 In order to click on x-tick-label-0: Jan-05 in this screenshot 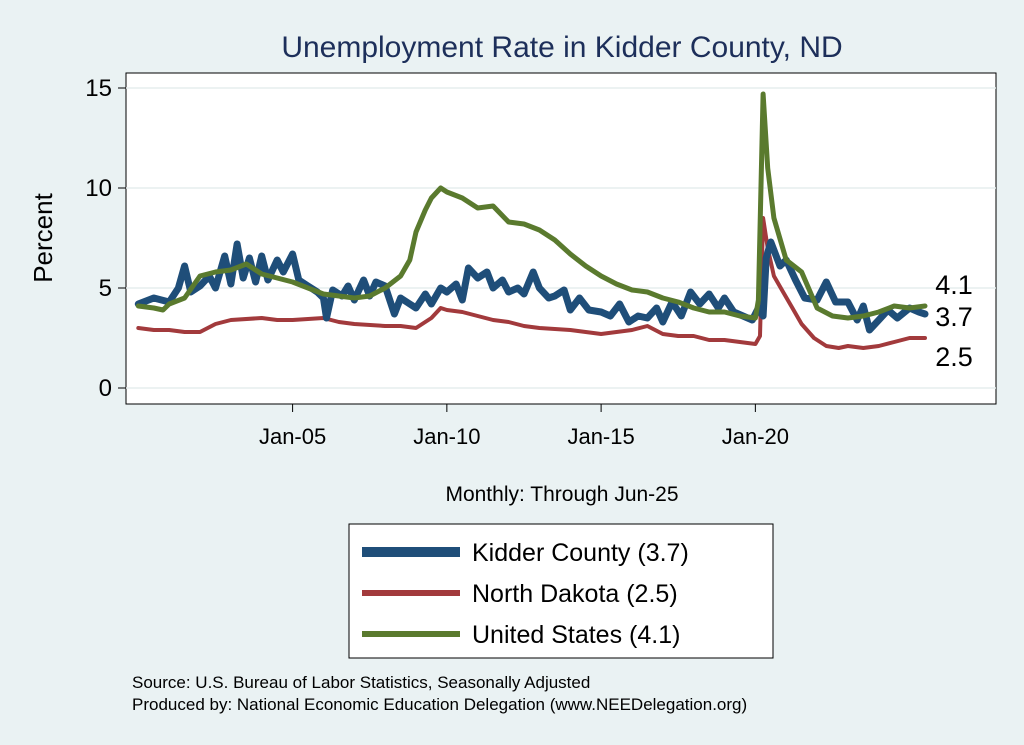, I will do `click(292, 436)`.